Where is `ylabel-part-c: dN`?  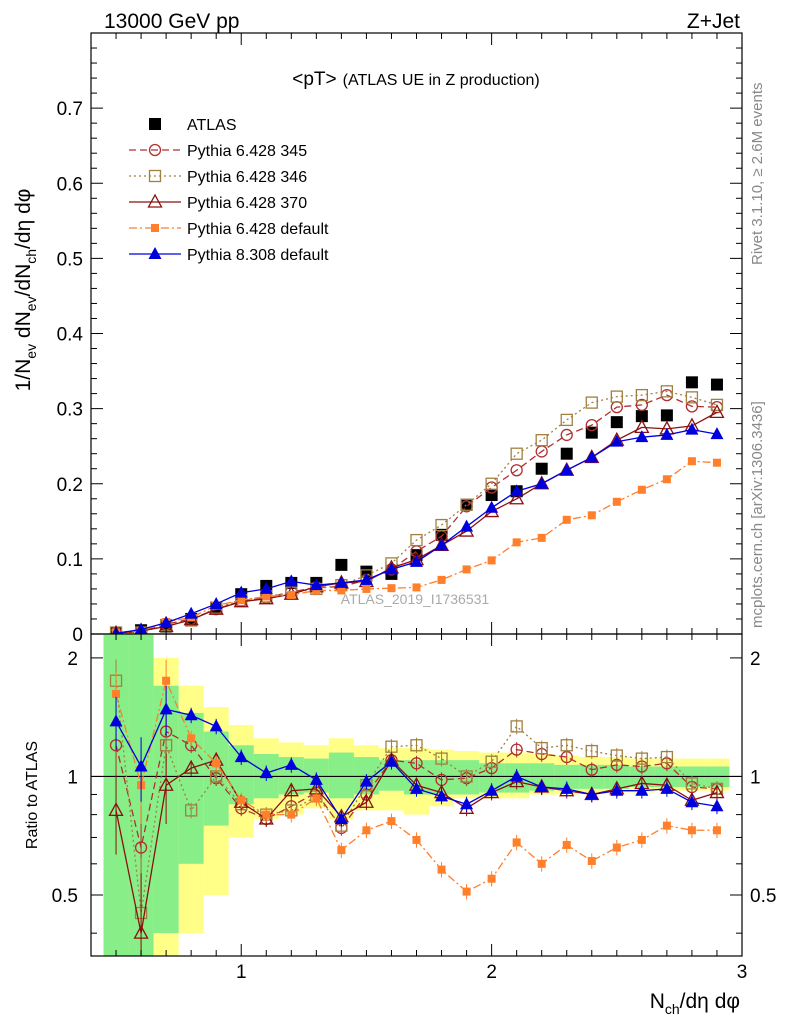 ylabel-part-c: dN is located at coordinates (23, 327).